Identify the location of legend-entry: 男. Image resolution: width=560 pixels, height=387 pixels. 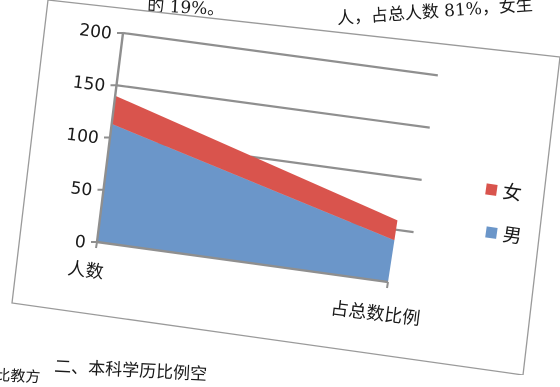
(504, 236).